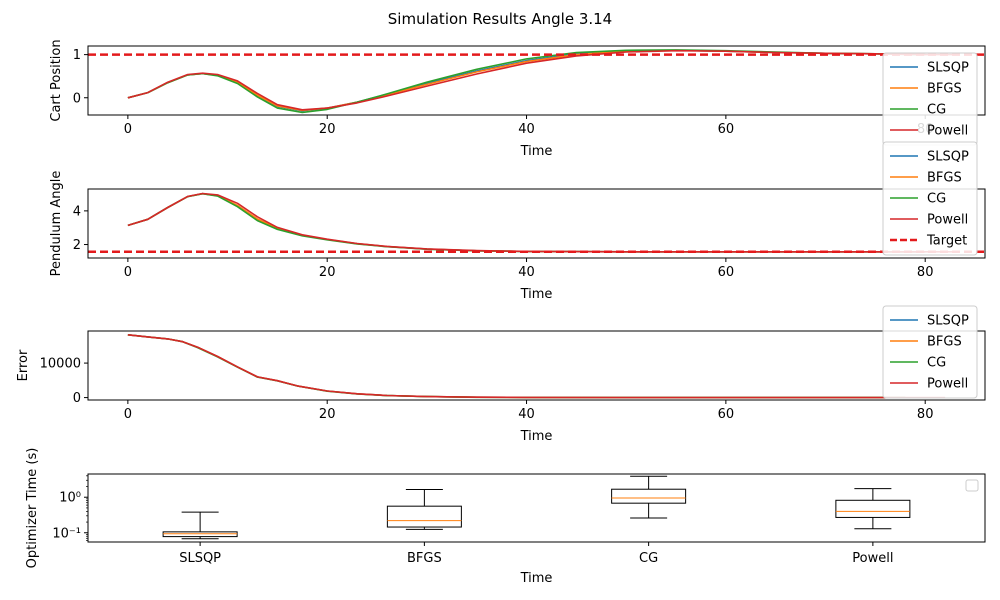  Describe the element at coordinates (200, 525) in the screenshot. I see `panel-4-box-slsqp` at that location.